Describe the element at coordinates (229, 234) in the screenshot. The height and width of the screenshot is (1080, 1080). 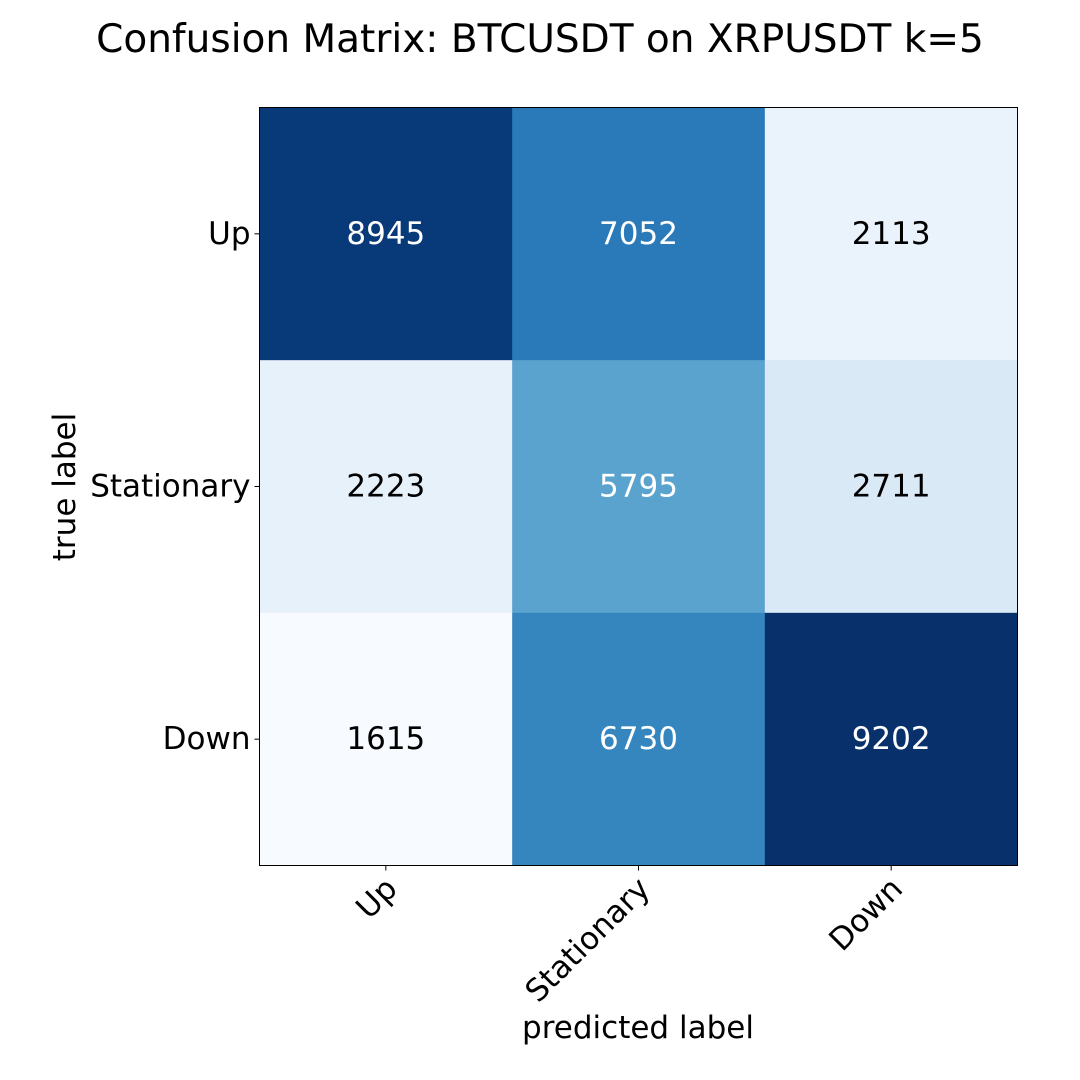
I see `y-tick-label: Up` at that location.